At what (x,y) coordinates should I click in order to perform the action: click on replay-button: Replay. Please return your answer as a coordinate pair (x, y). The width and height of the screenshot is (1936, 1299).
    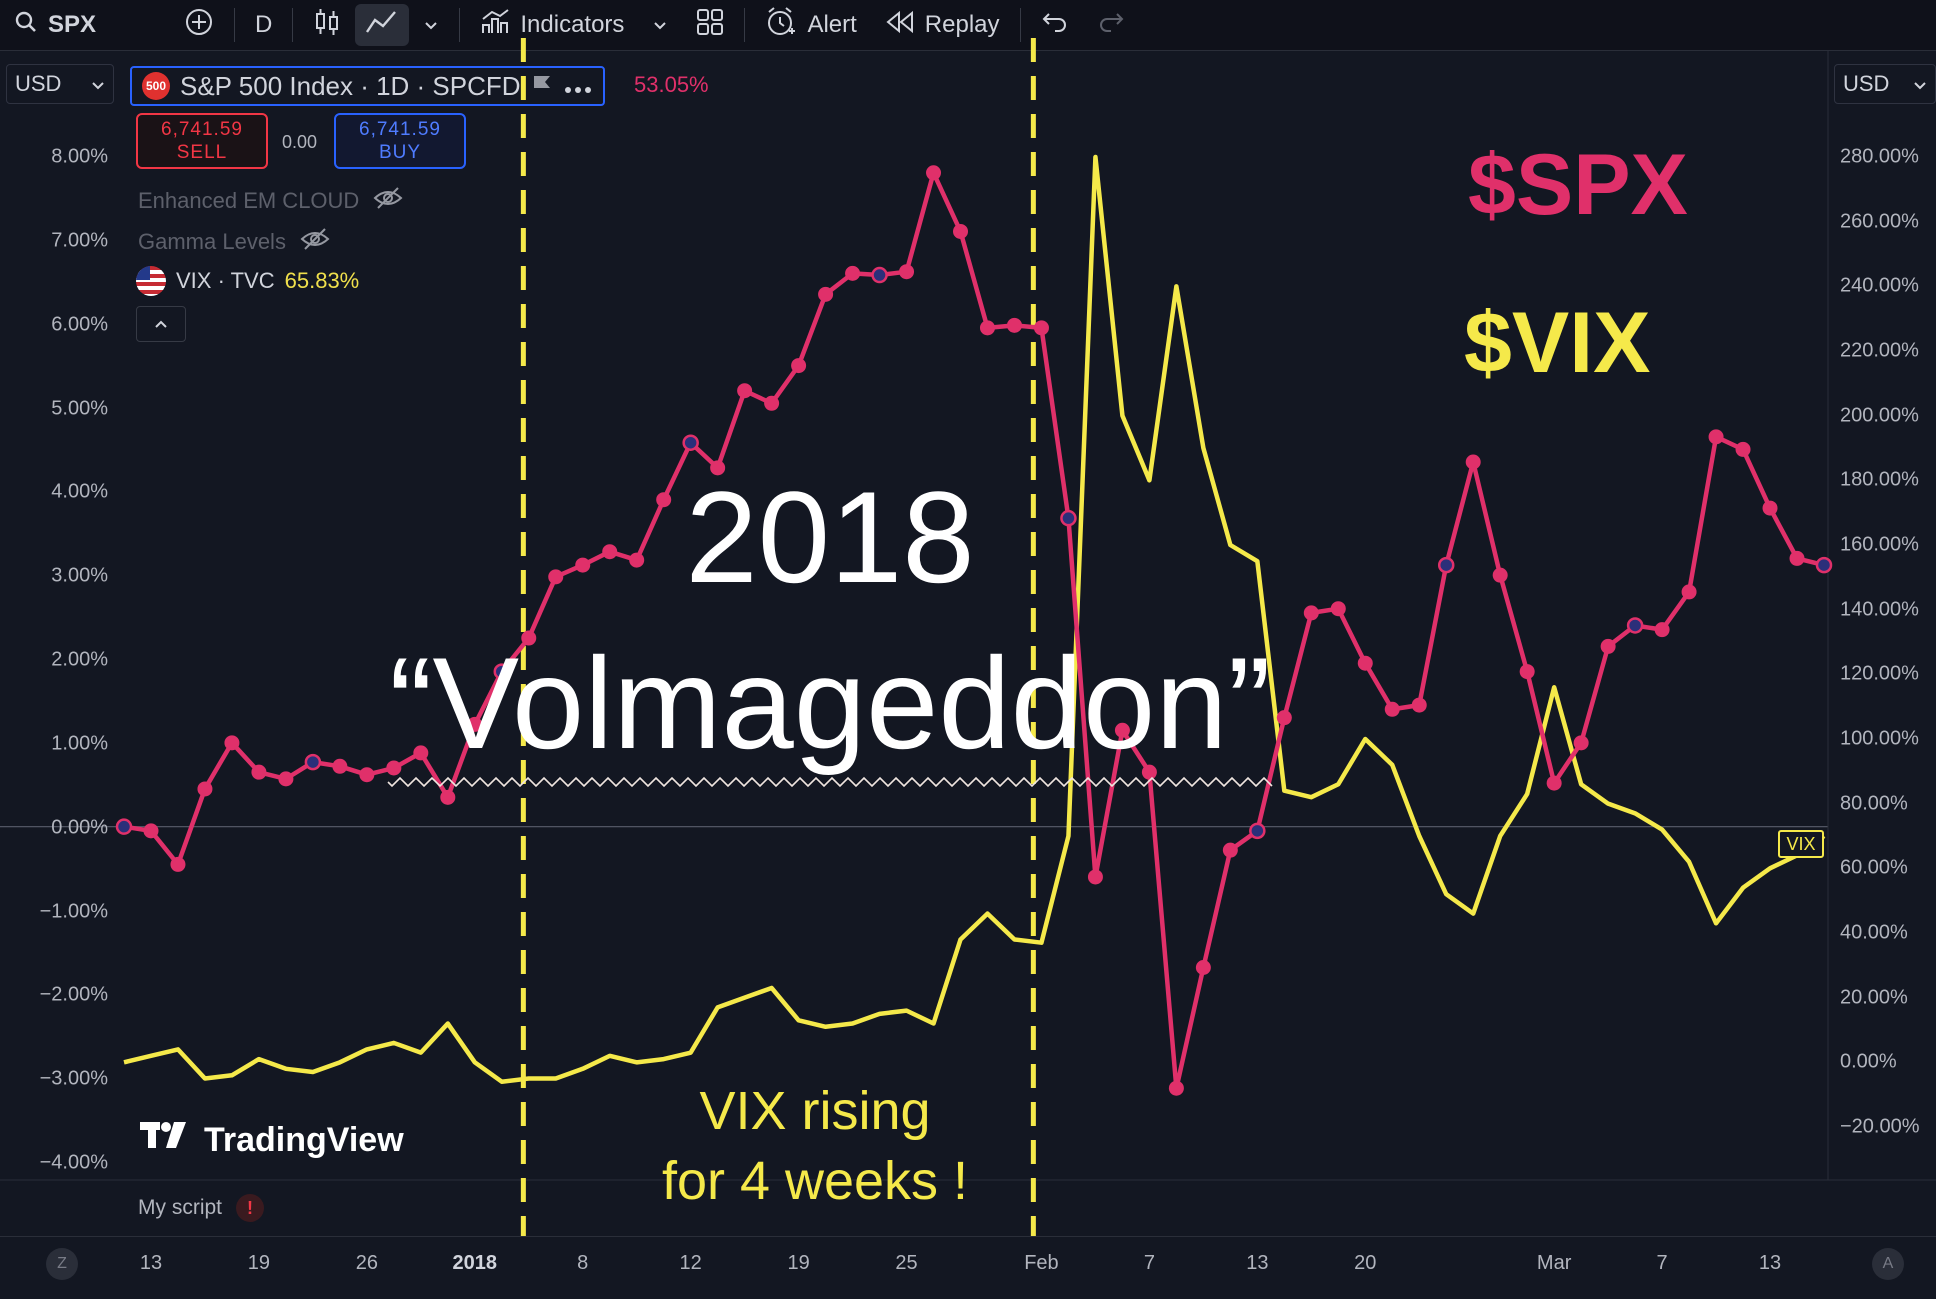
    Looking at the image, I should click on (942, 25).